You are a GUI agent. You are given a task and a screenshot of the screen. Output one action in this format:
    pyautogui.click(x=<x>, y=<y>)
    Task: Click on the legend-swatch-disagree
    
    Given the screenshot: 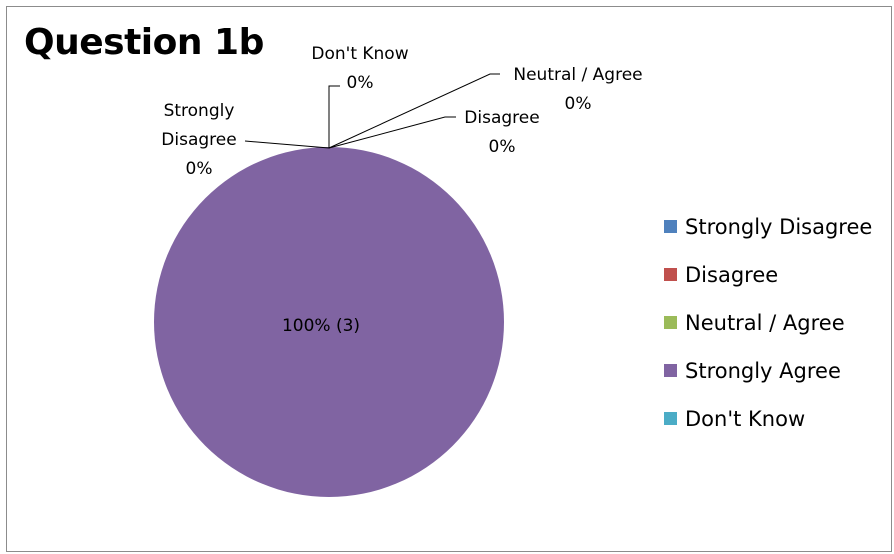 What is the action you would take?
    pyautogui.click(x=670, y=274)
    